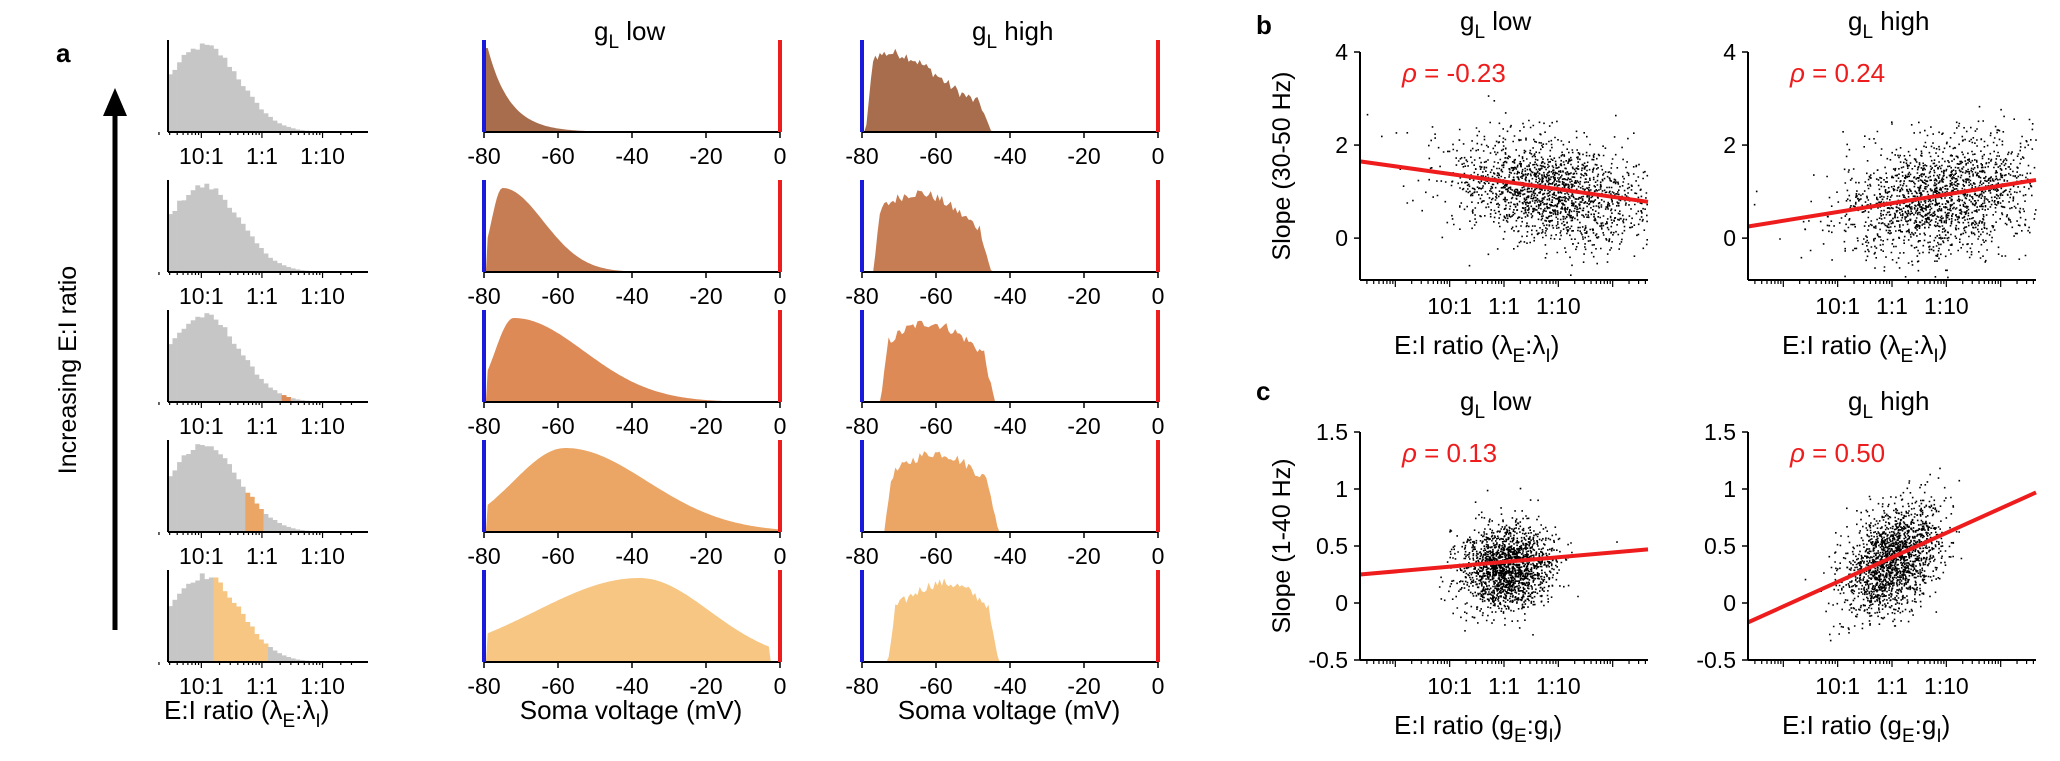 This screenshot has height=761, width=2060. I want to click on y-tick-label: 2, so click(1729, 145).